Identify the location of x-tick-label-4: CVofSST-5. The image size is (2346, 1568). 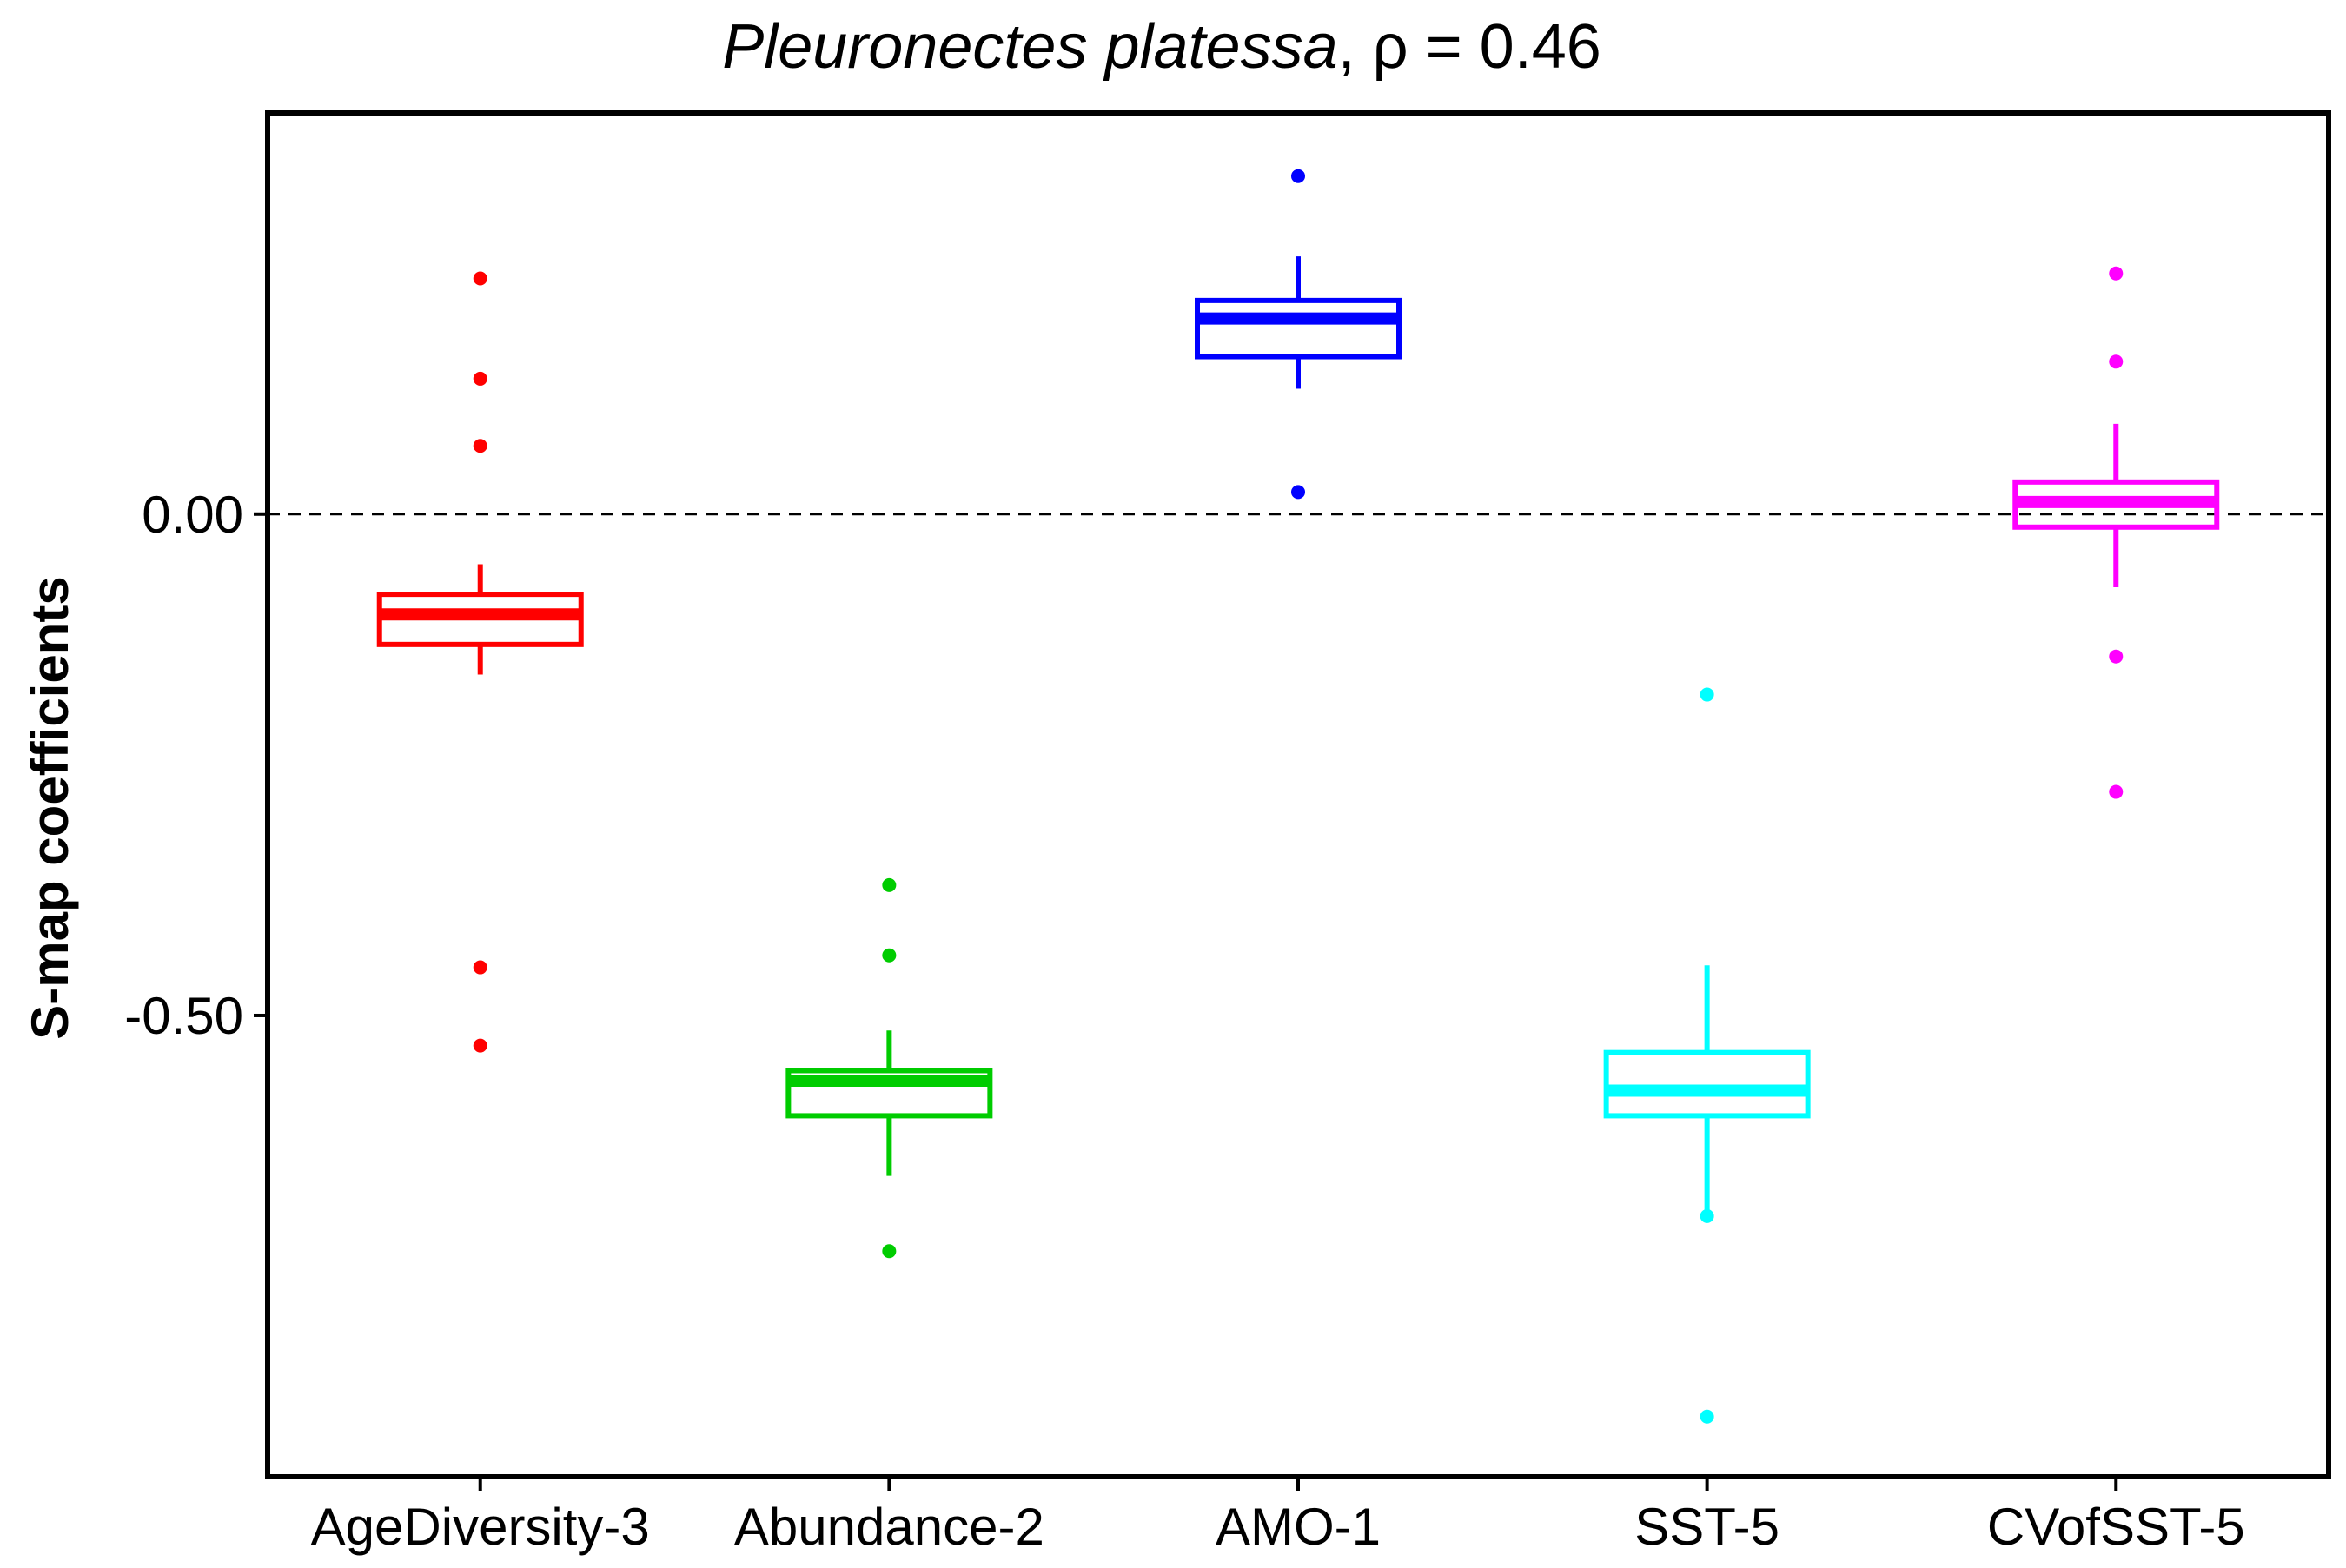
(2116, 1527).